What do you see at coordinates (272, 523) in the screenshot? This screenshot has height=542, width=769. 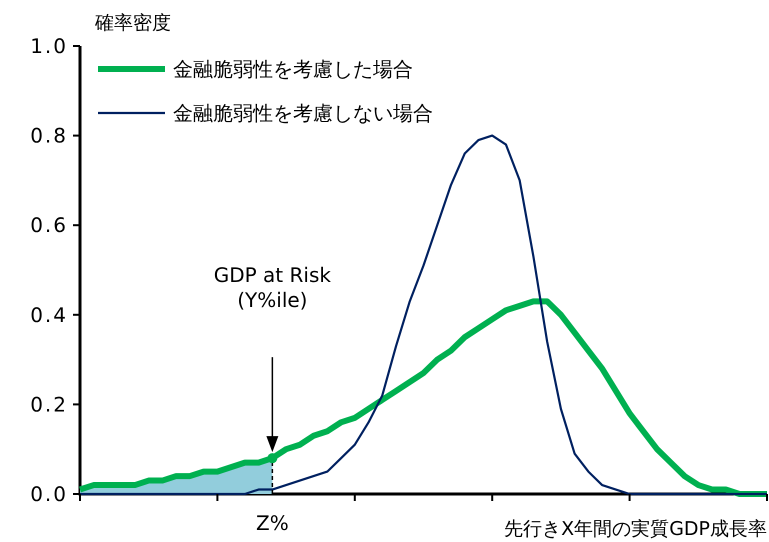 I see `x-tick-label: Z%` at bounding box center [272, 523].